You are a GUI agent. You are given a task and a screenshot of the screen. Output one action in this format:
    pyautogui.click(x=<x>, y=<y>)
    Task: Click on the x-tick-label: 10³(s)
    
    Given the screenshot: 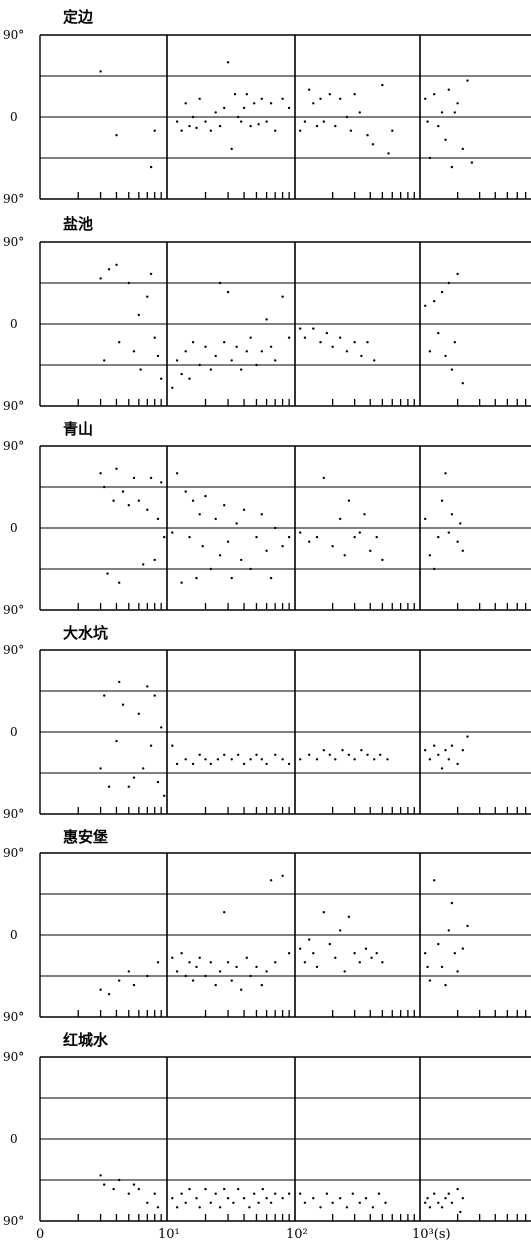 What is the action you would take?
    pyautogui.click(x=431, y=1234)
    